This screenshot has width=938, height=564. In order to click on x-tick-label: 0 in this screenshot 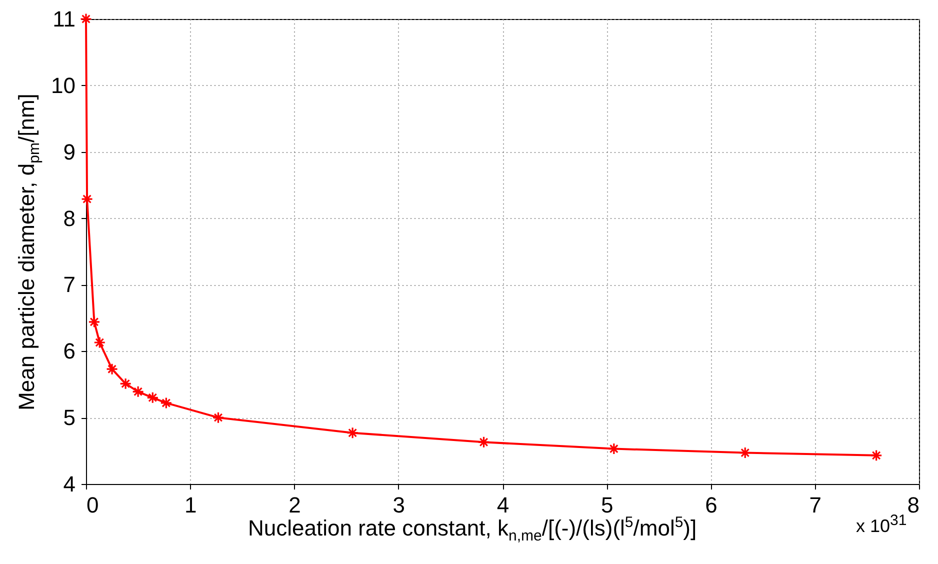, I will do `click(92, 505)`.